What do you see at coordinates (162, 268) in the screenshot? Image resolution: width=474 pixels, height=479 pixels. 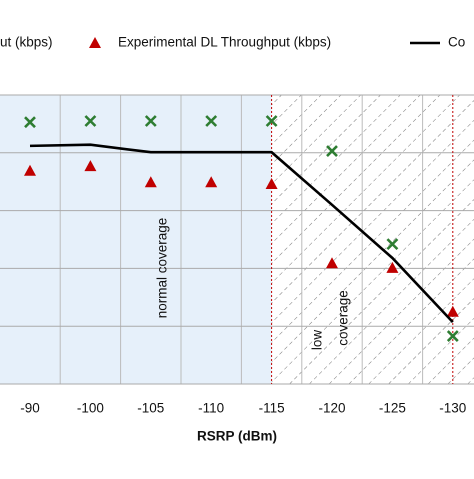 I see `annotation: normal coverage` at bounding box center [162, 268].